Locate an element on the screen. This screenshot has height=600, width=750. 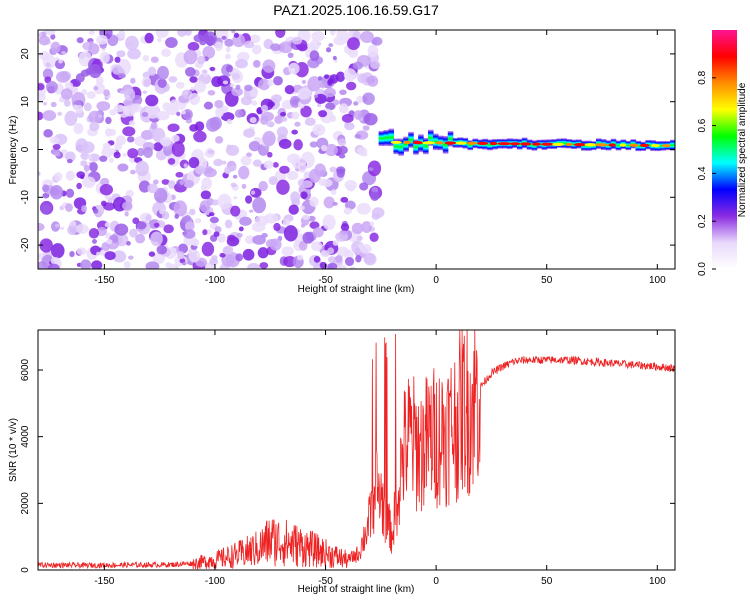
spectrogram-signal-band is located at coordinates (526, 142).